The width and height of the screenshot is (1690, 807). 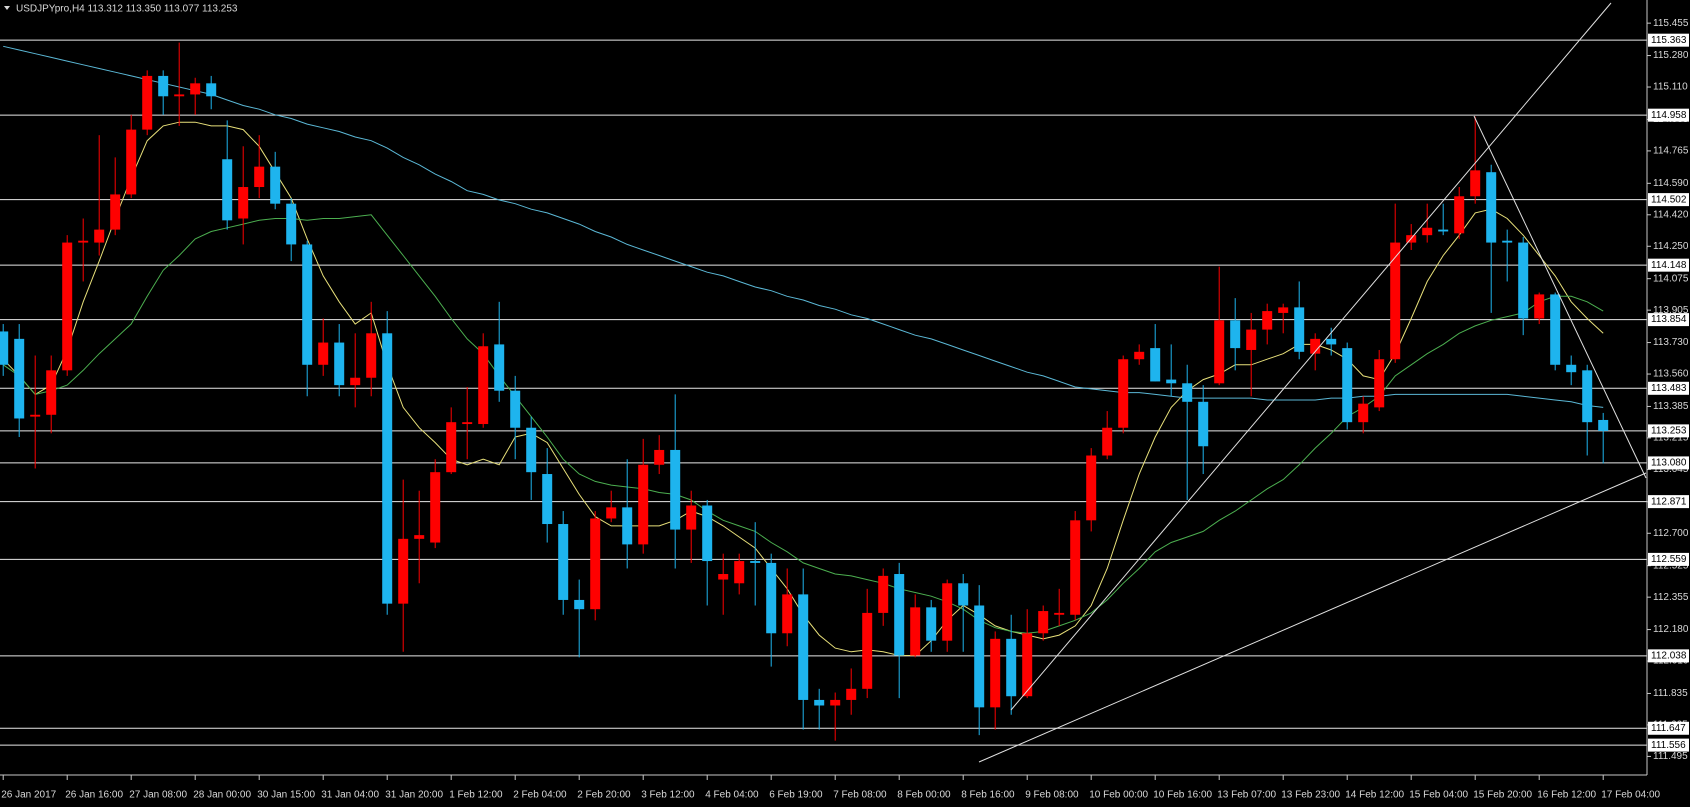 What do you see at coordinates (1671, 629) in the screenshot?
I see `y-tick-label: 112.180` at bounding box center [1671, 629].